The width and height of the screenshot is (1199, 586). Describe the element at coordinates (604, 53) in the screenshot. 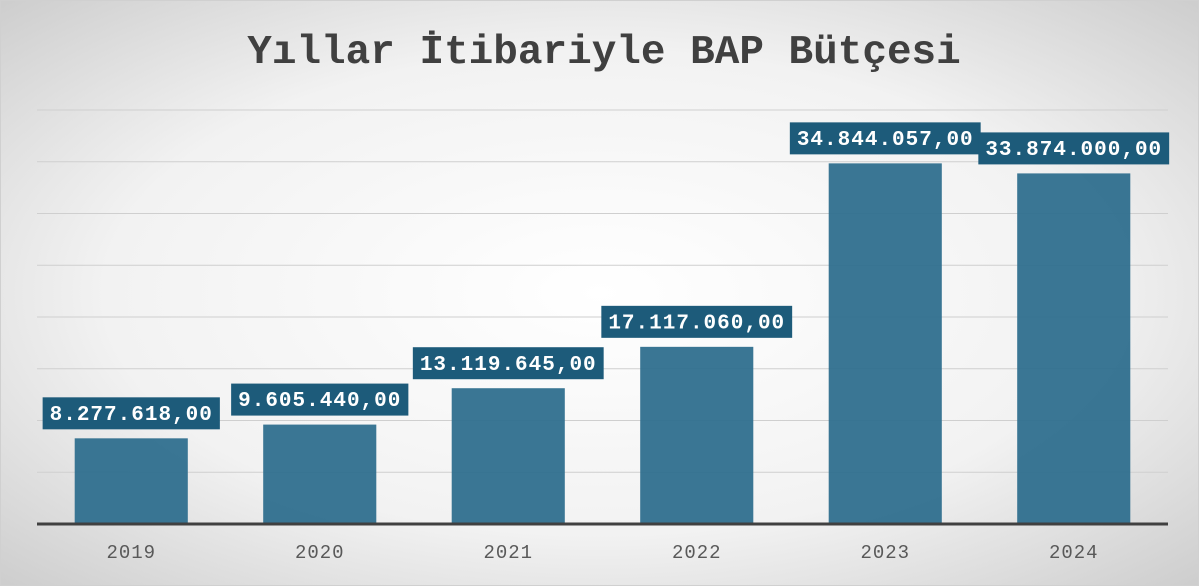

I see `chart-title: Yıllar İtibariyle BAP Bütçesi` at that location.